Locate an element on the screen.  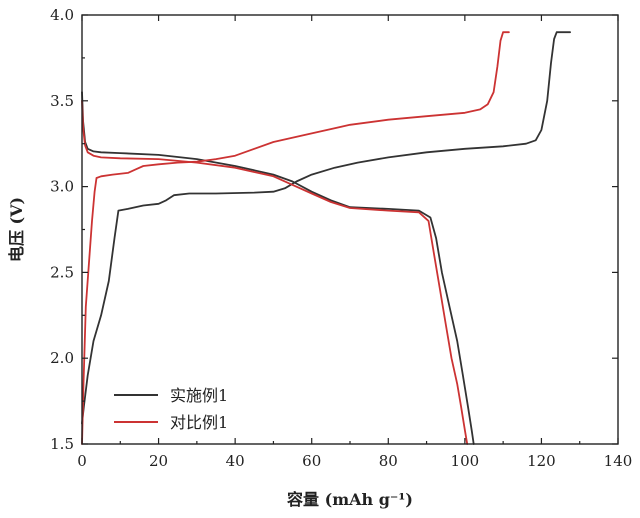
legend-label-series-1: 实施例1 is located at coordinates (199, 395).